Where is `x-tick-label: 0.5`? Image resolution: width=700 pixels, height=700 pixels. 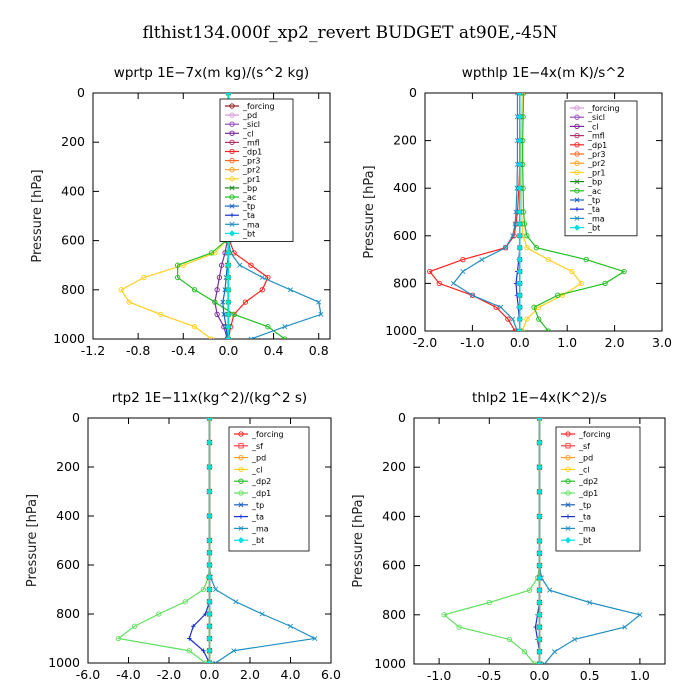
x-tick-label: 0.5 is located at coordinates (590, 675).